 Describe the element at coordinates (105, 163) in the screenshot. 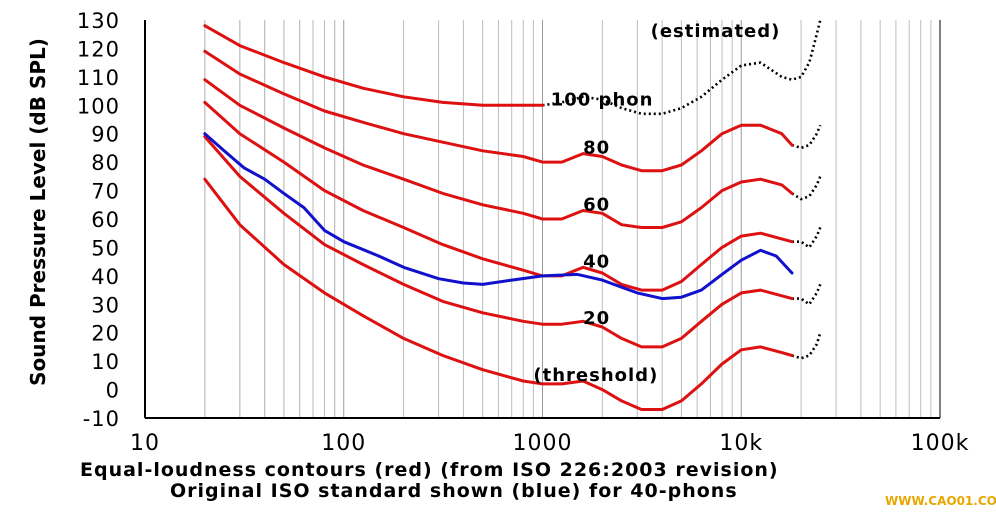

I see `y-tick-label: 80` at that location.